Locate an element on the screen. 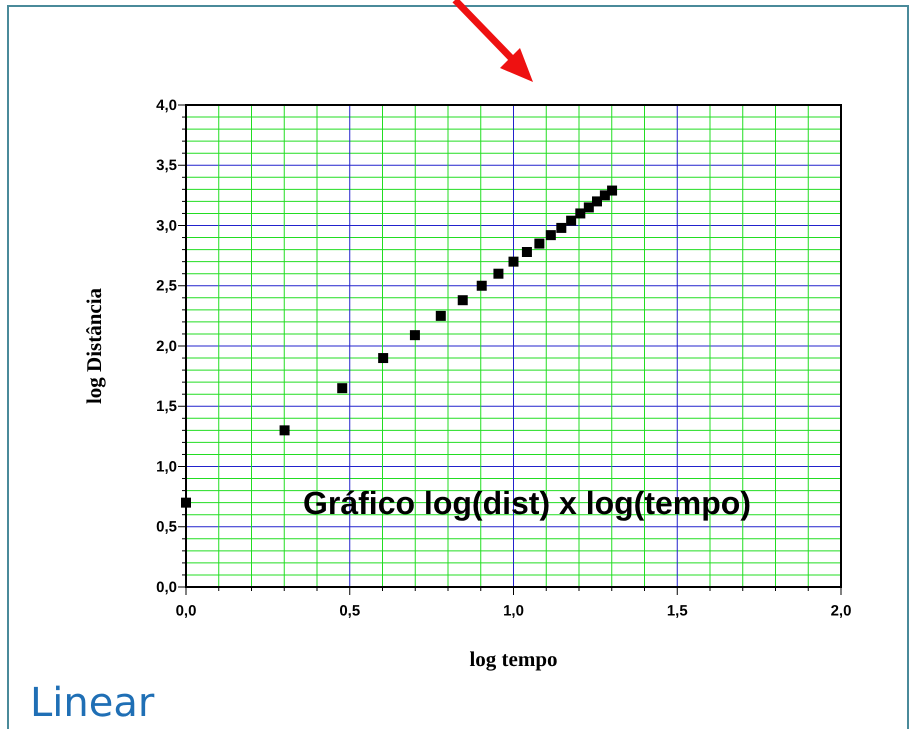 The height and width of the screenshot is (729, 916). y-tick-label: 2,0 is located at coordinates (166, 346).